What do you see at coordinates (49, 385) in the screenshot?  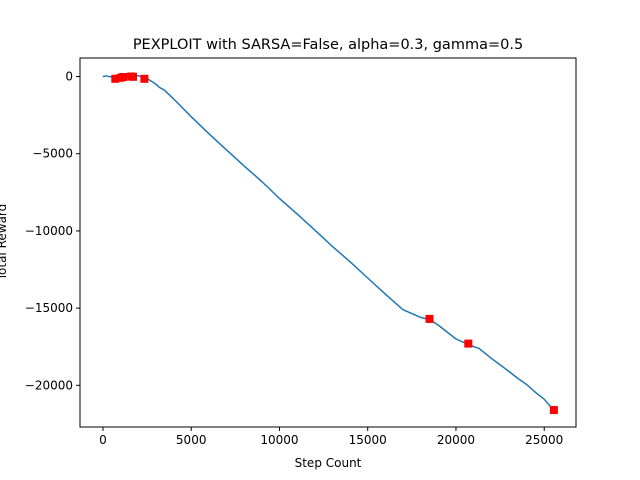 I see `y-tick-label: −20000` at bounding box center [49, 385].